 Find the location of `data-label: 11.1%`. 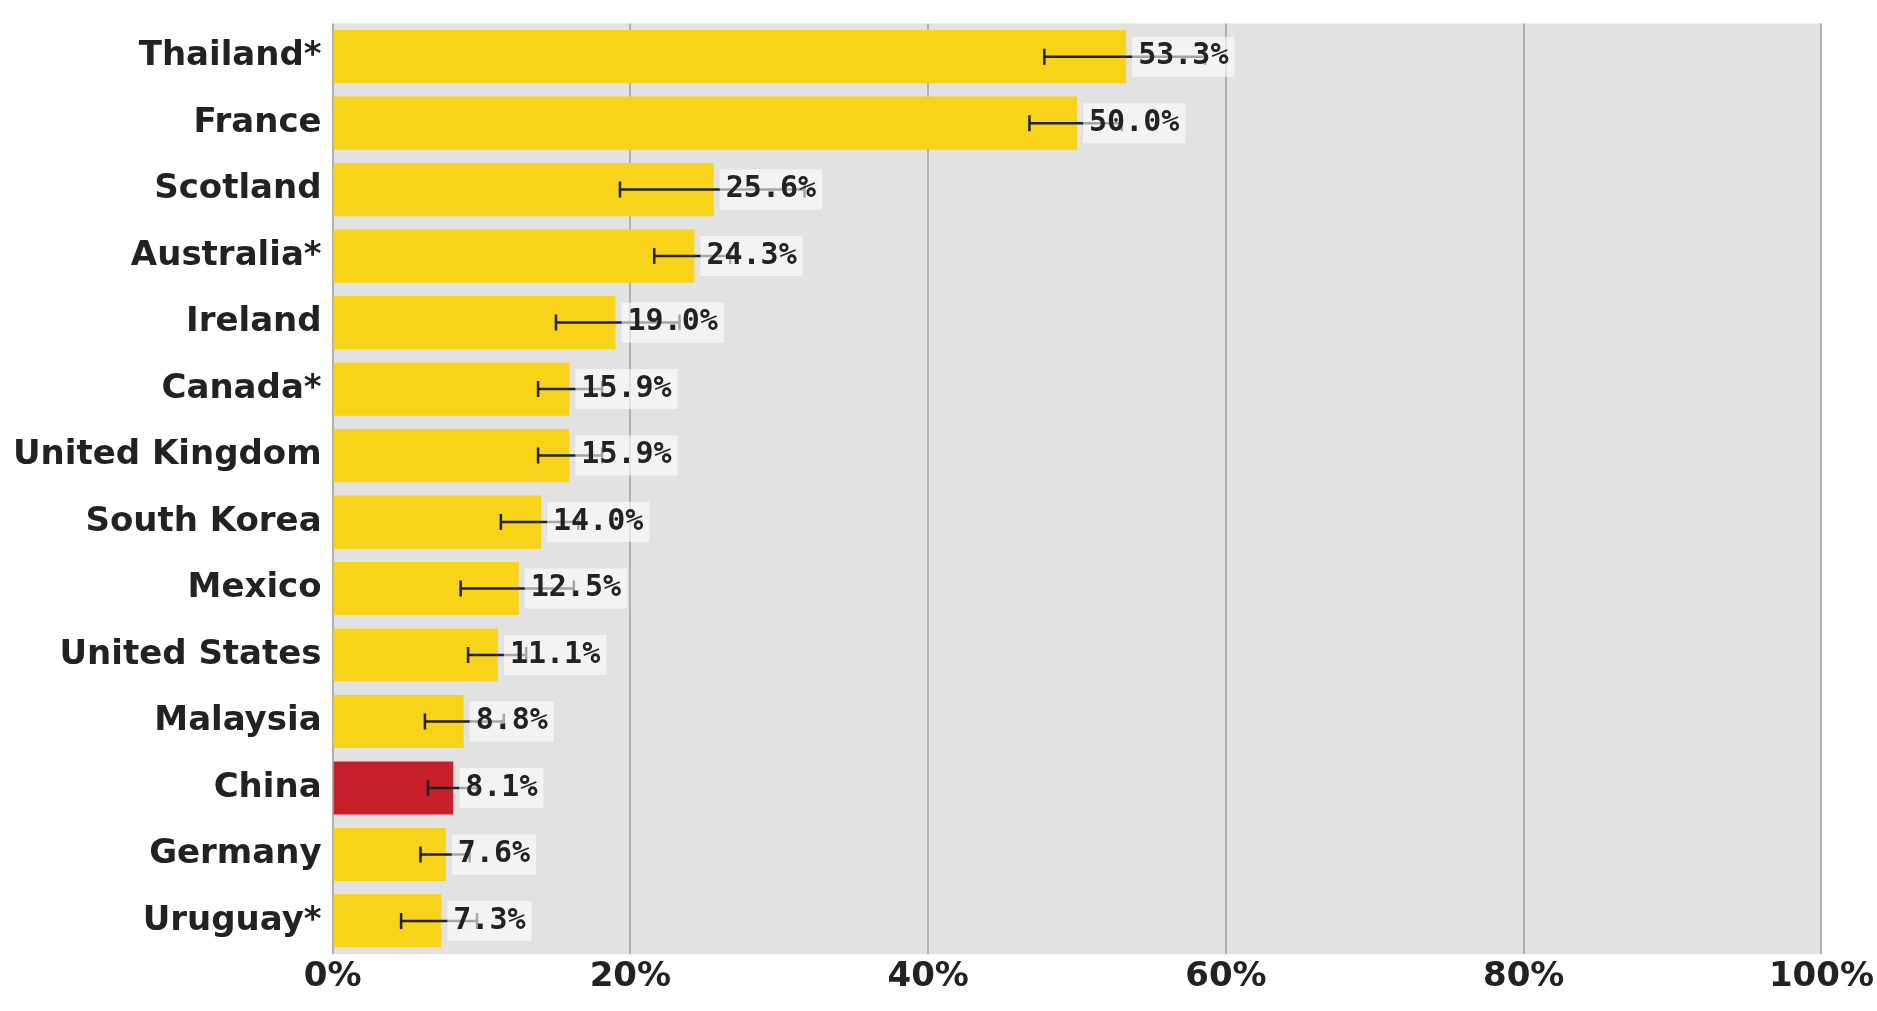

data-label: 11.1% is located at coordinates (555, 652).